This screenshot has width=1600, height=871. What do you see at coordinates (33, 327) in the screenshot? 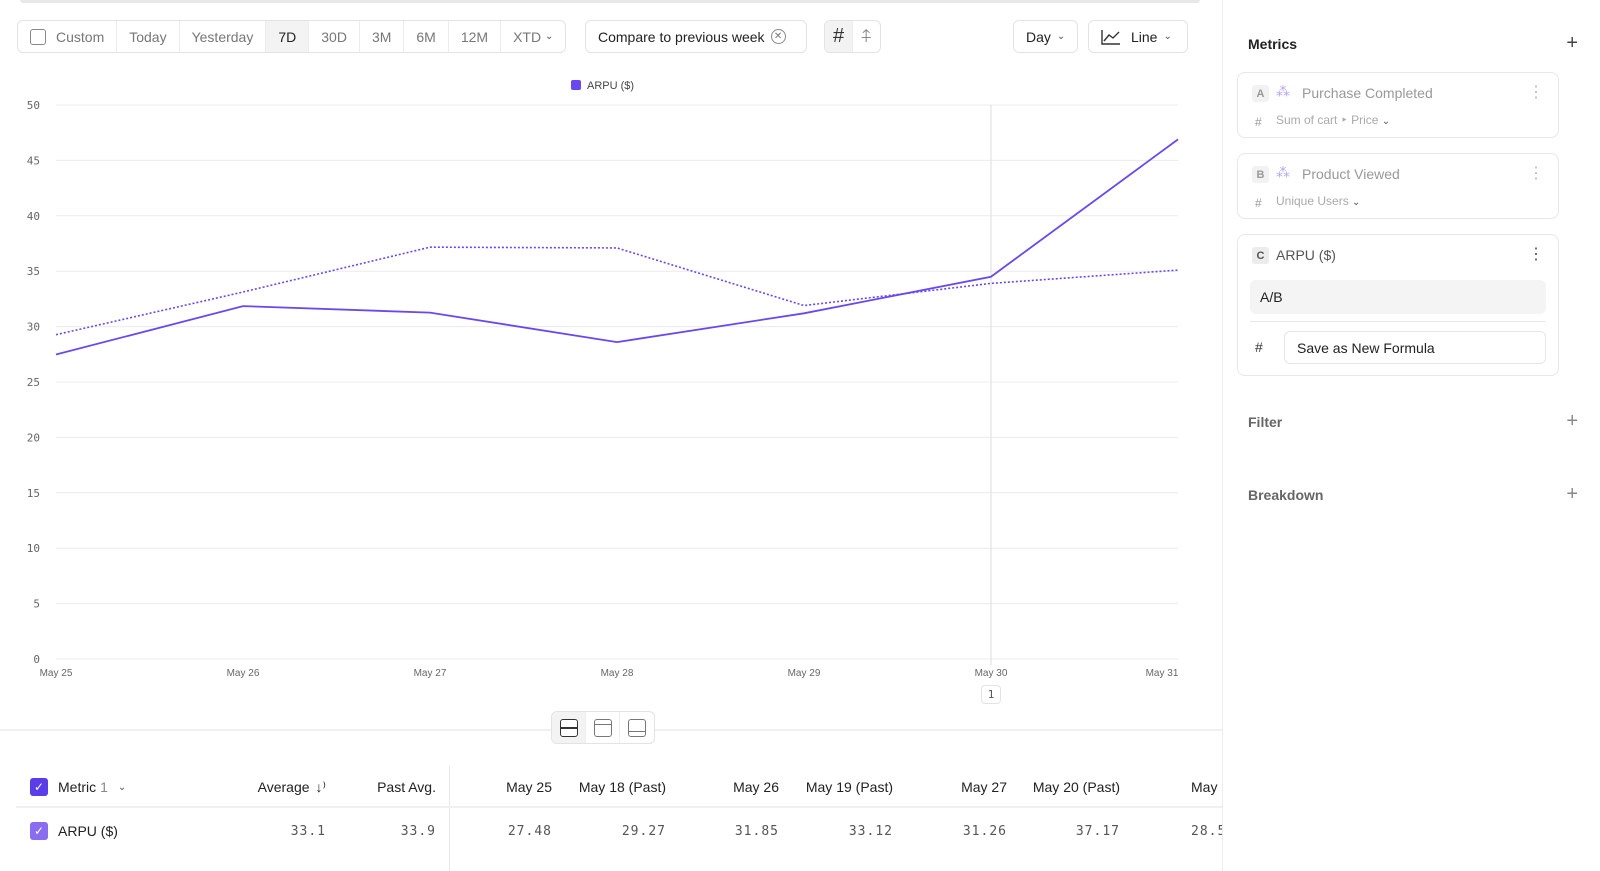
I see `y-tick-label: 30` at bounding box center [33, 327].